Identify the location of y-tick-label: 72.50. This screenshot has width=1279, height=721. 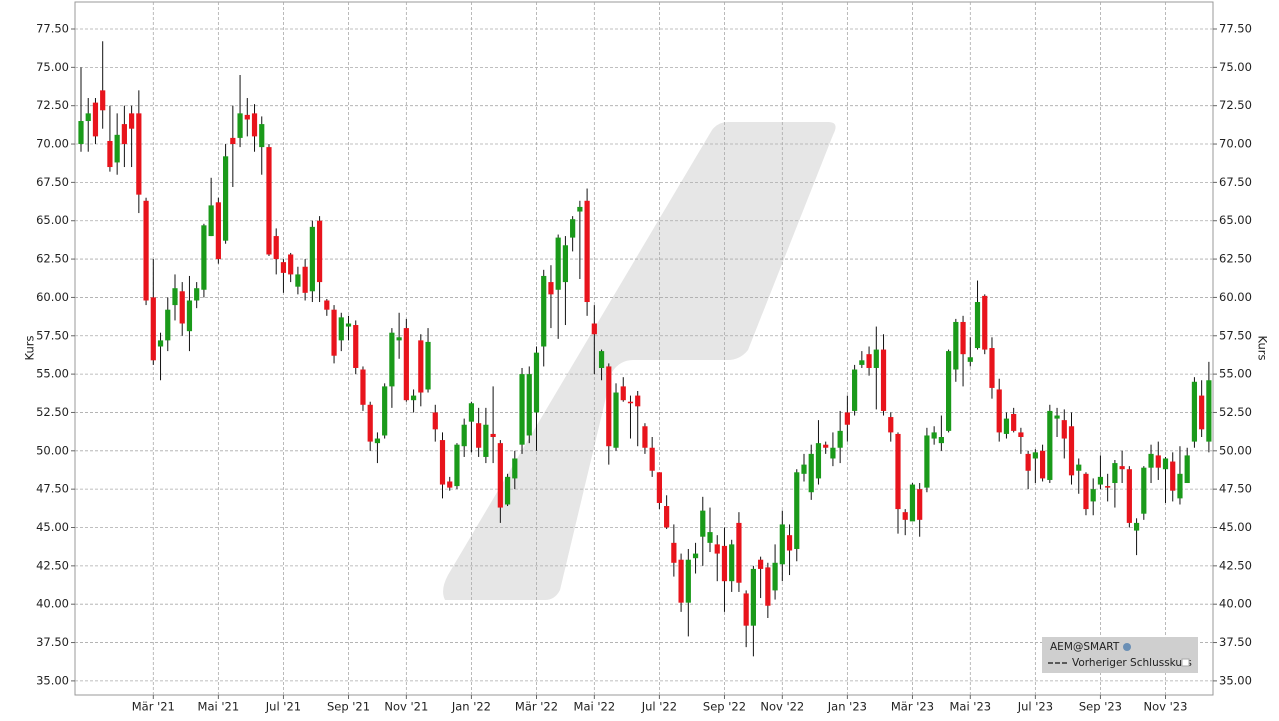
(52, 105).